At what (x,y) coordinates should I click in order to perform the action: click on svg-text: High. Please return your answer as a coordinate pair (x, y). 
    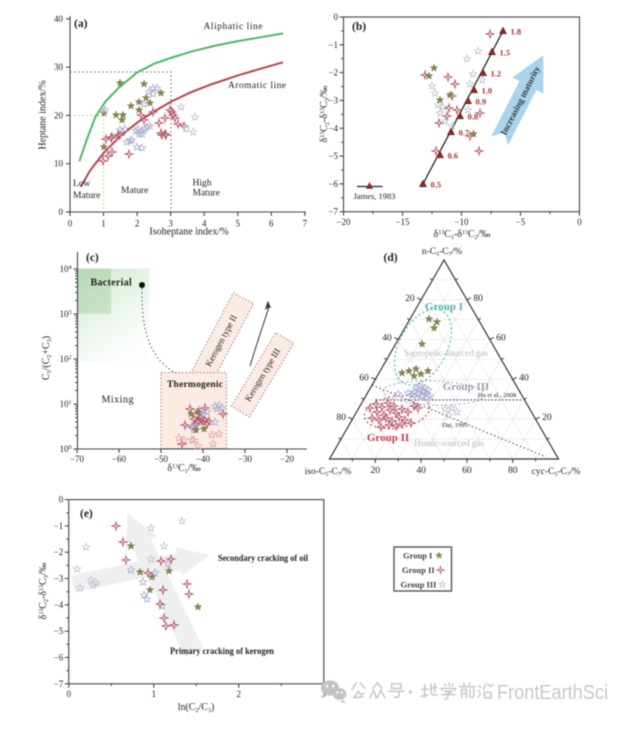
    Looking at the image, I should click on (202, 184).